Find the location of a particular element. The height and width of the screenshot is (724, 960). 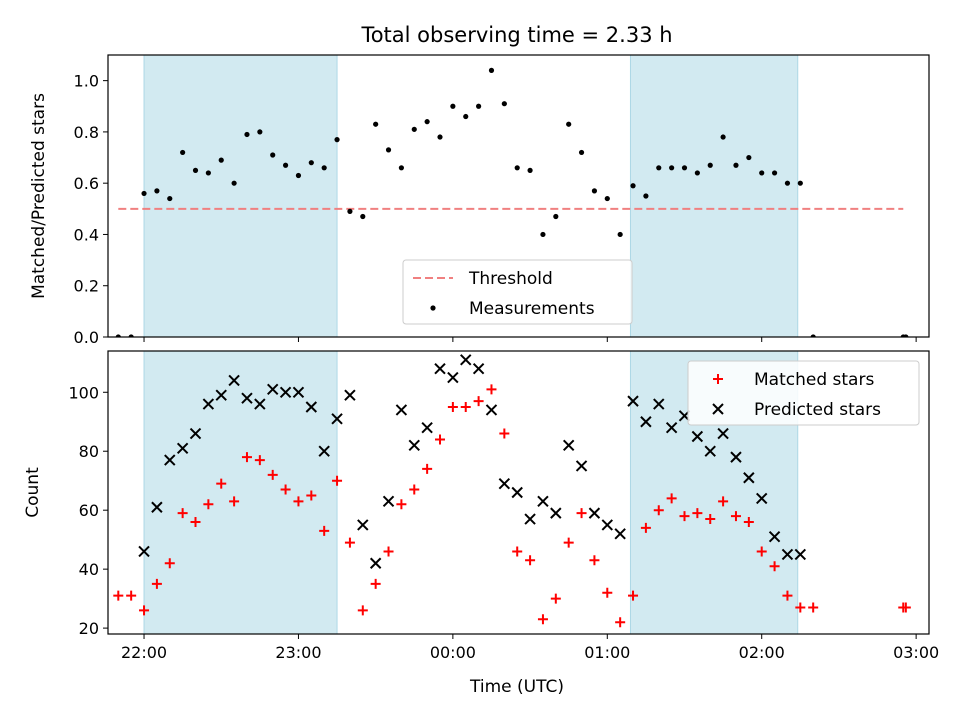

legend-label: Predicted stars is located at coordinates (817, 410).